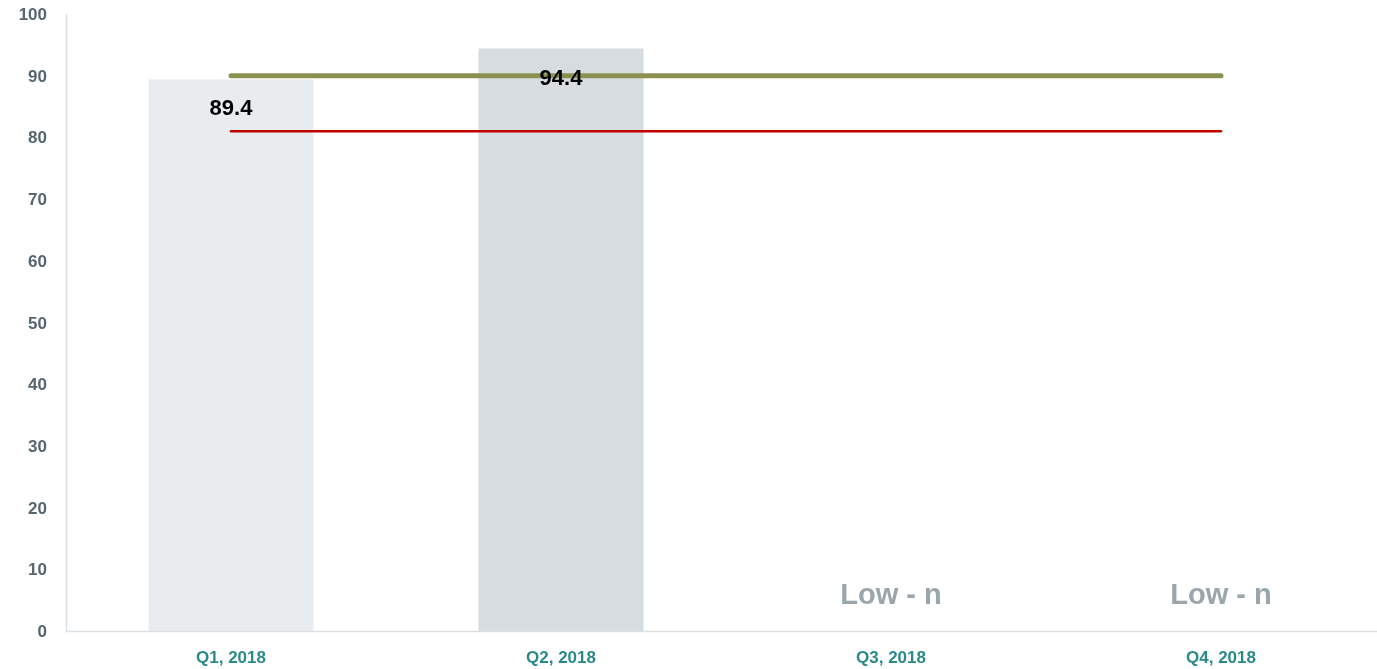 This screenshot has width=1377, height=669. Describe the element at coordinates (37, 138) in the screenshot. I see `y-tick-label: 80` at that location.